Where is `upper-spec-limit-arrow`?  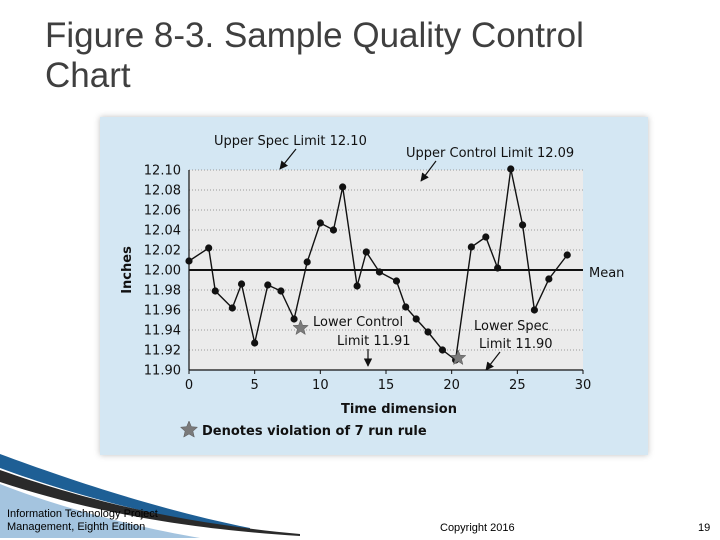
upper-spec-limit-arrow is located at coordinates (288, 159).